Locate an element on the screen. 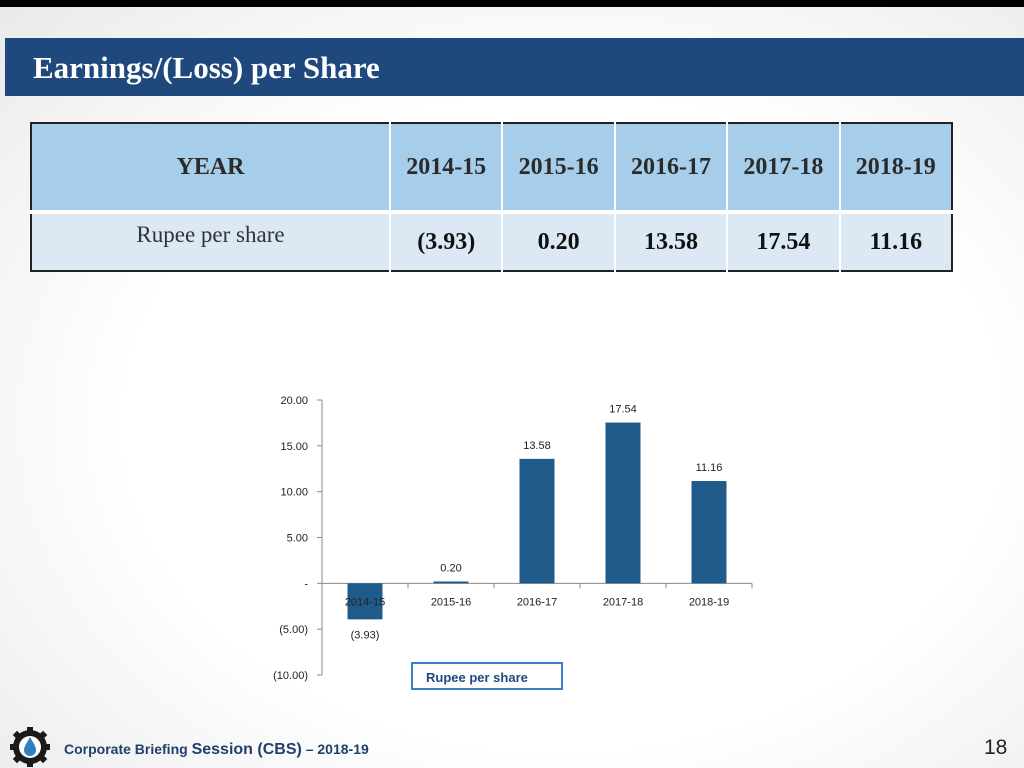 This screenshot has width=1024, height=768. y-tick-label: (10.00) is located at coordinates (290, 676).